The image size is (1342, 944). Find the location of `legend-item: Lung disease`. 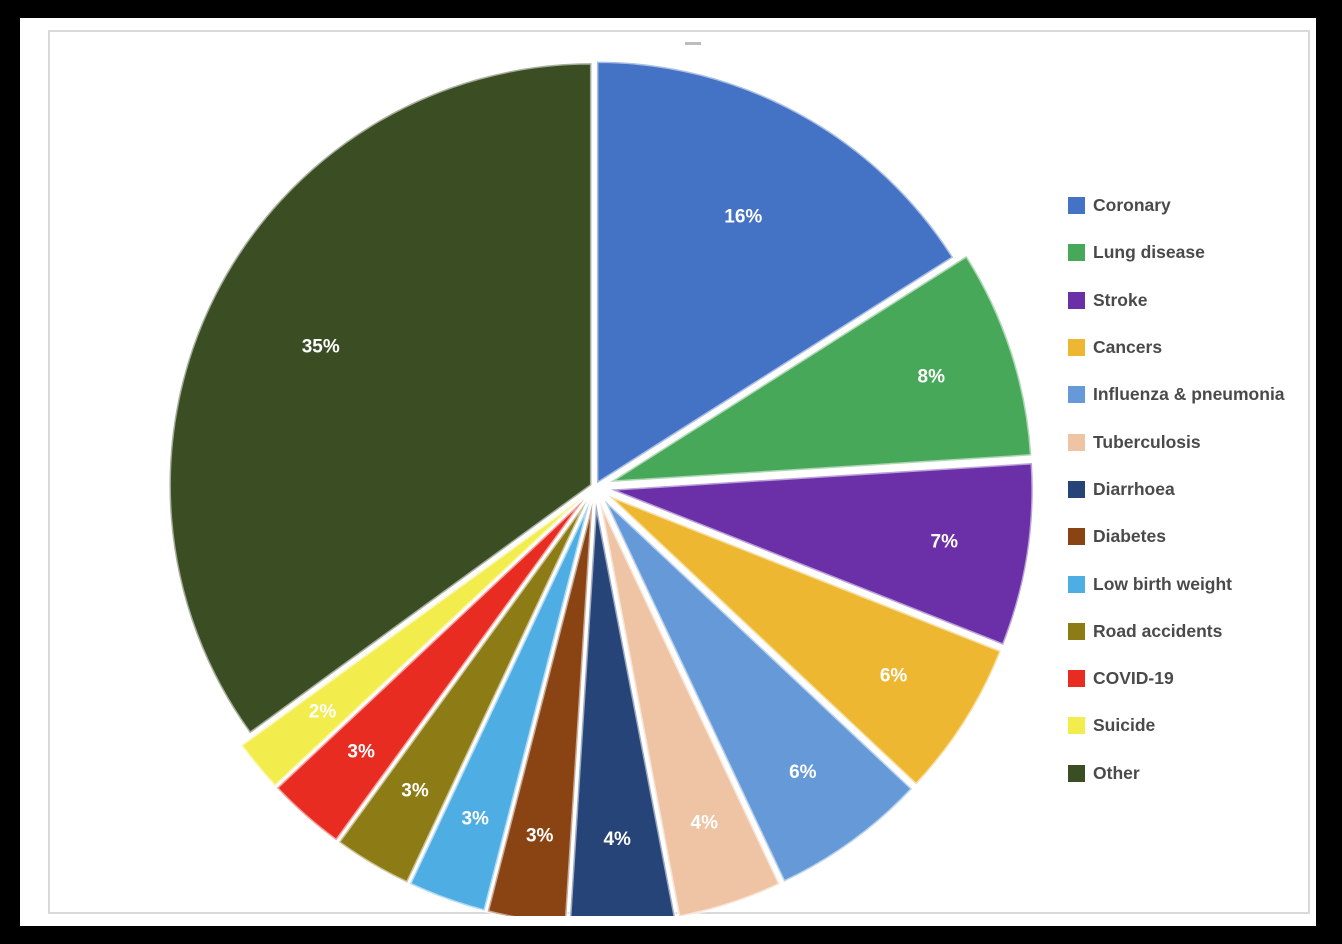

legend-item: Lung disease is located at coordinates (1203, 252).